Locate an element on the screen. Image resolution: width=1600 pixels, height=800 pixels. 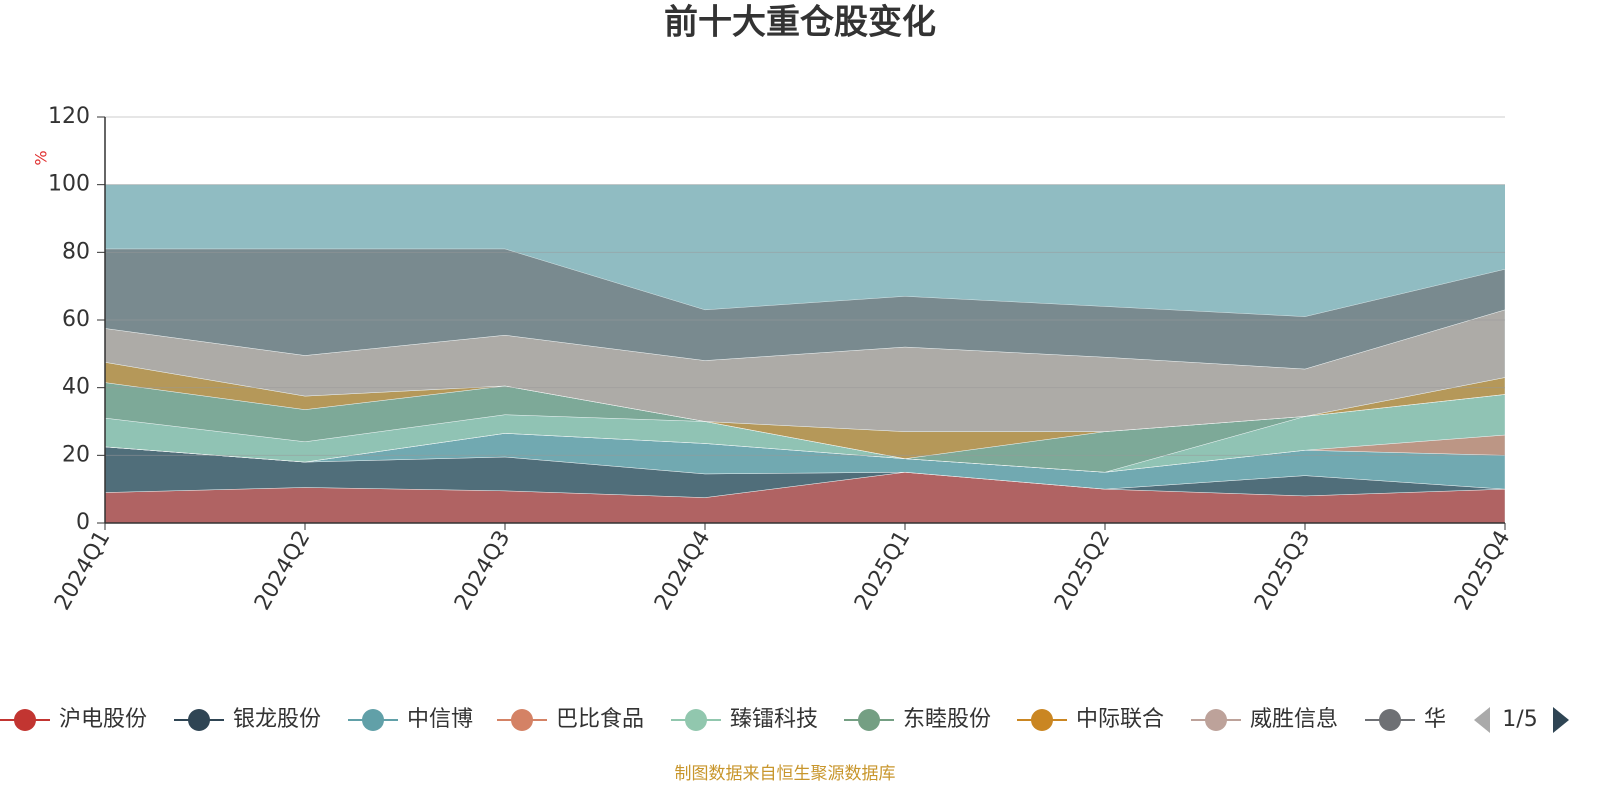
legend-label: 巴比食品 is located at coordinates (600, 719).